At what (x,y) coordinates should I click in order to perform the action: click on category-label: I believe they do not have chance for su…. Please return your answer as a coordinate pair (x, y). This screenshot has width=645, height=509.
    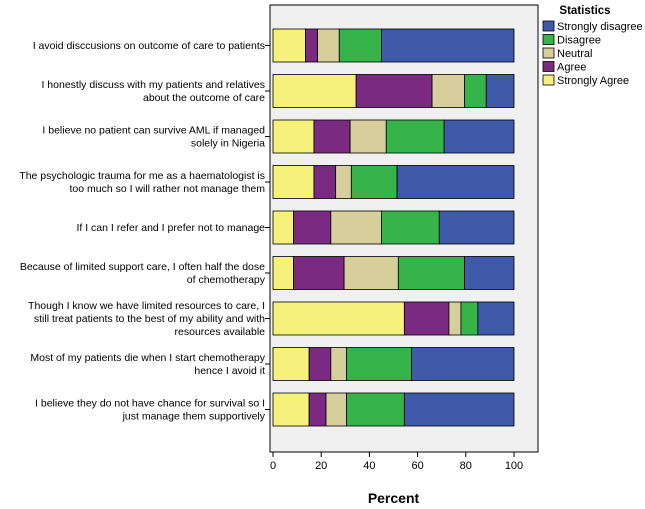
    Looking at the image, I should click on (150, 410).